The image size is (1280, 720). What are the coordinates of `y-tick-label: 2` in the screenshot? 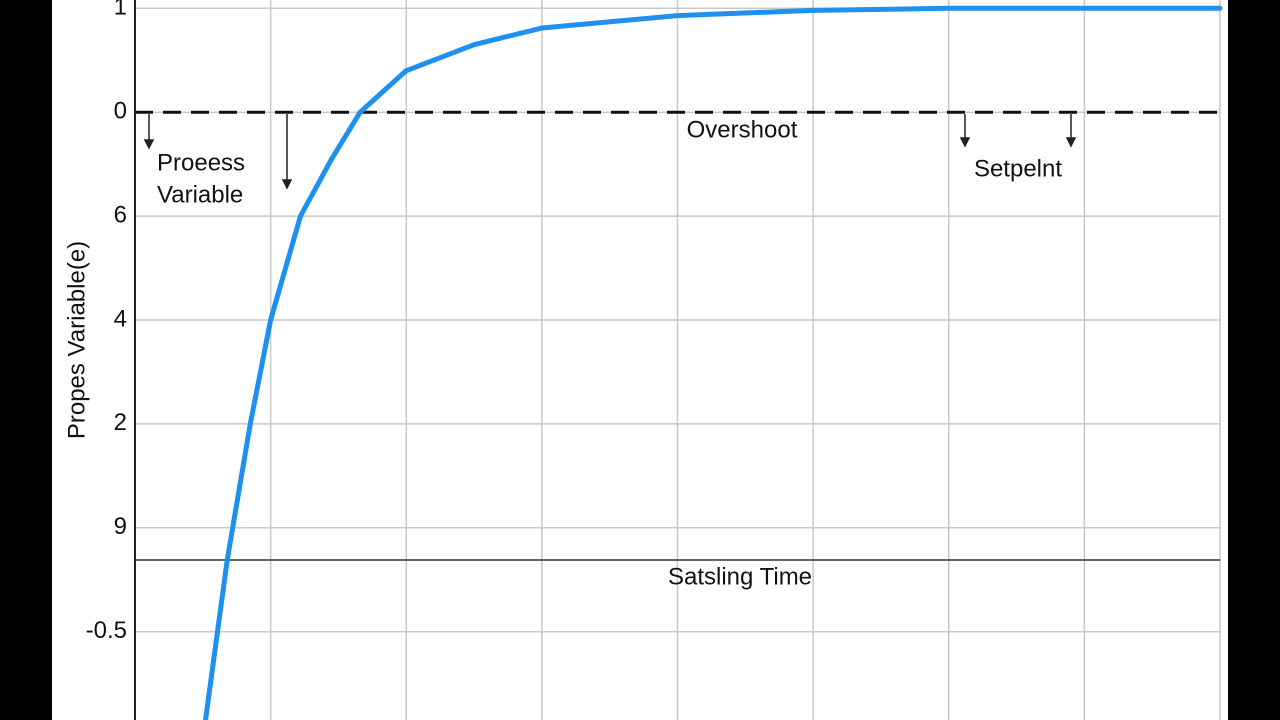 It's located at (120, 422).